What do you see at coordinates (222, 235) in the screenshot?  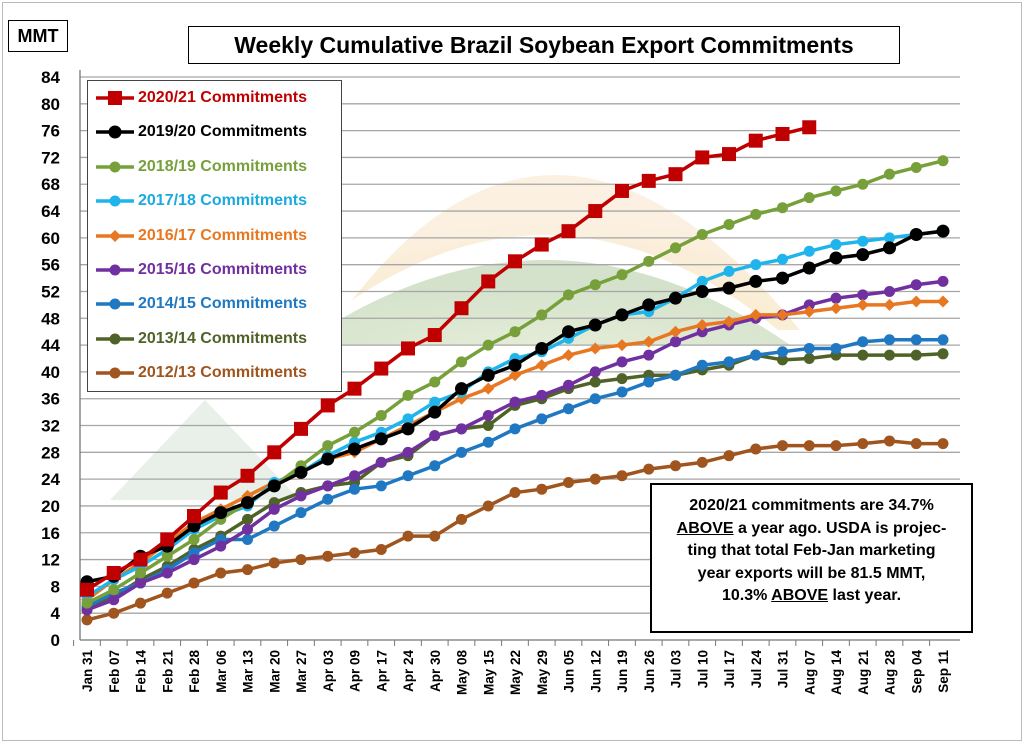 I see `legend-label: 2016/17 Commitments` at bounding box center [222, 235].